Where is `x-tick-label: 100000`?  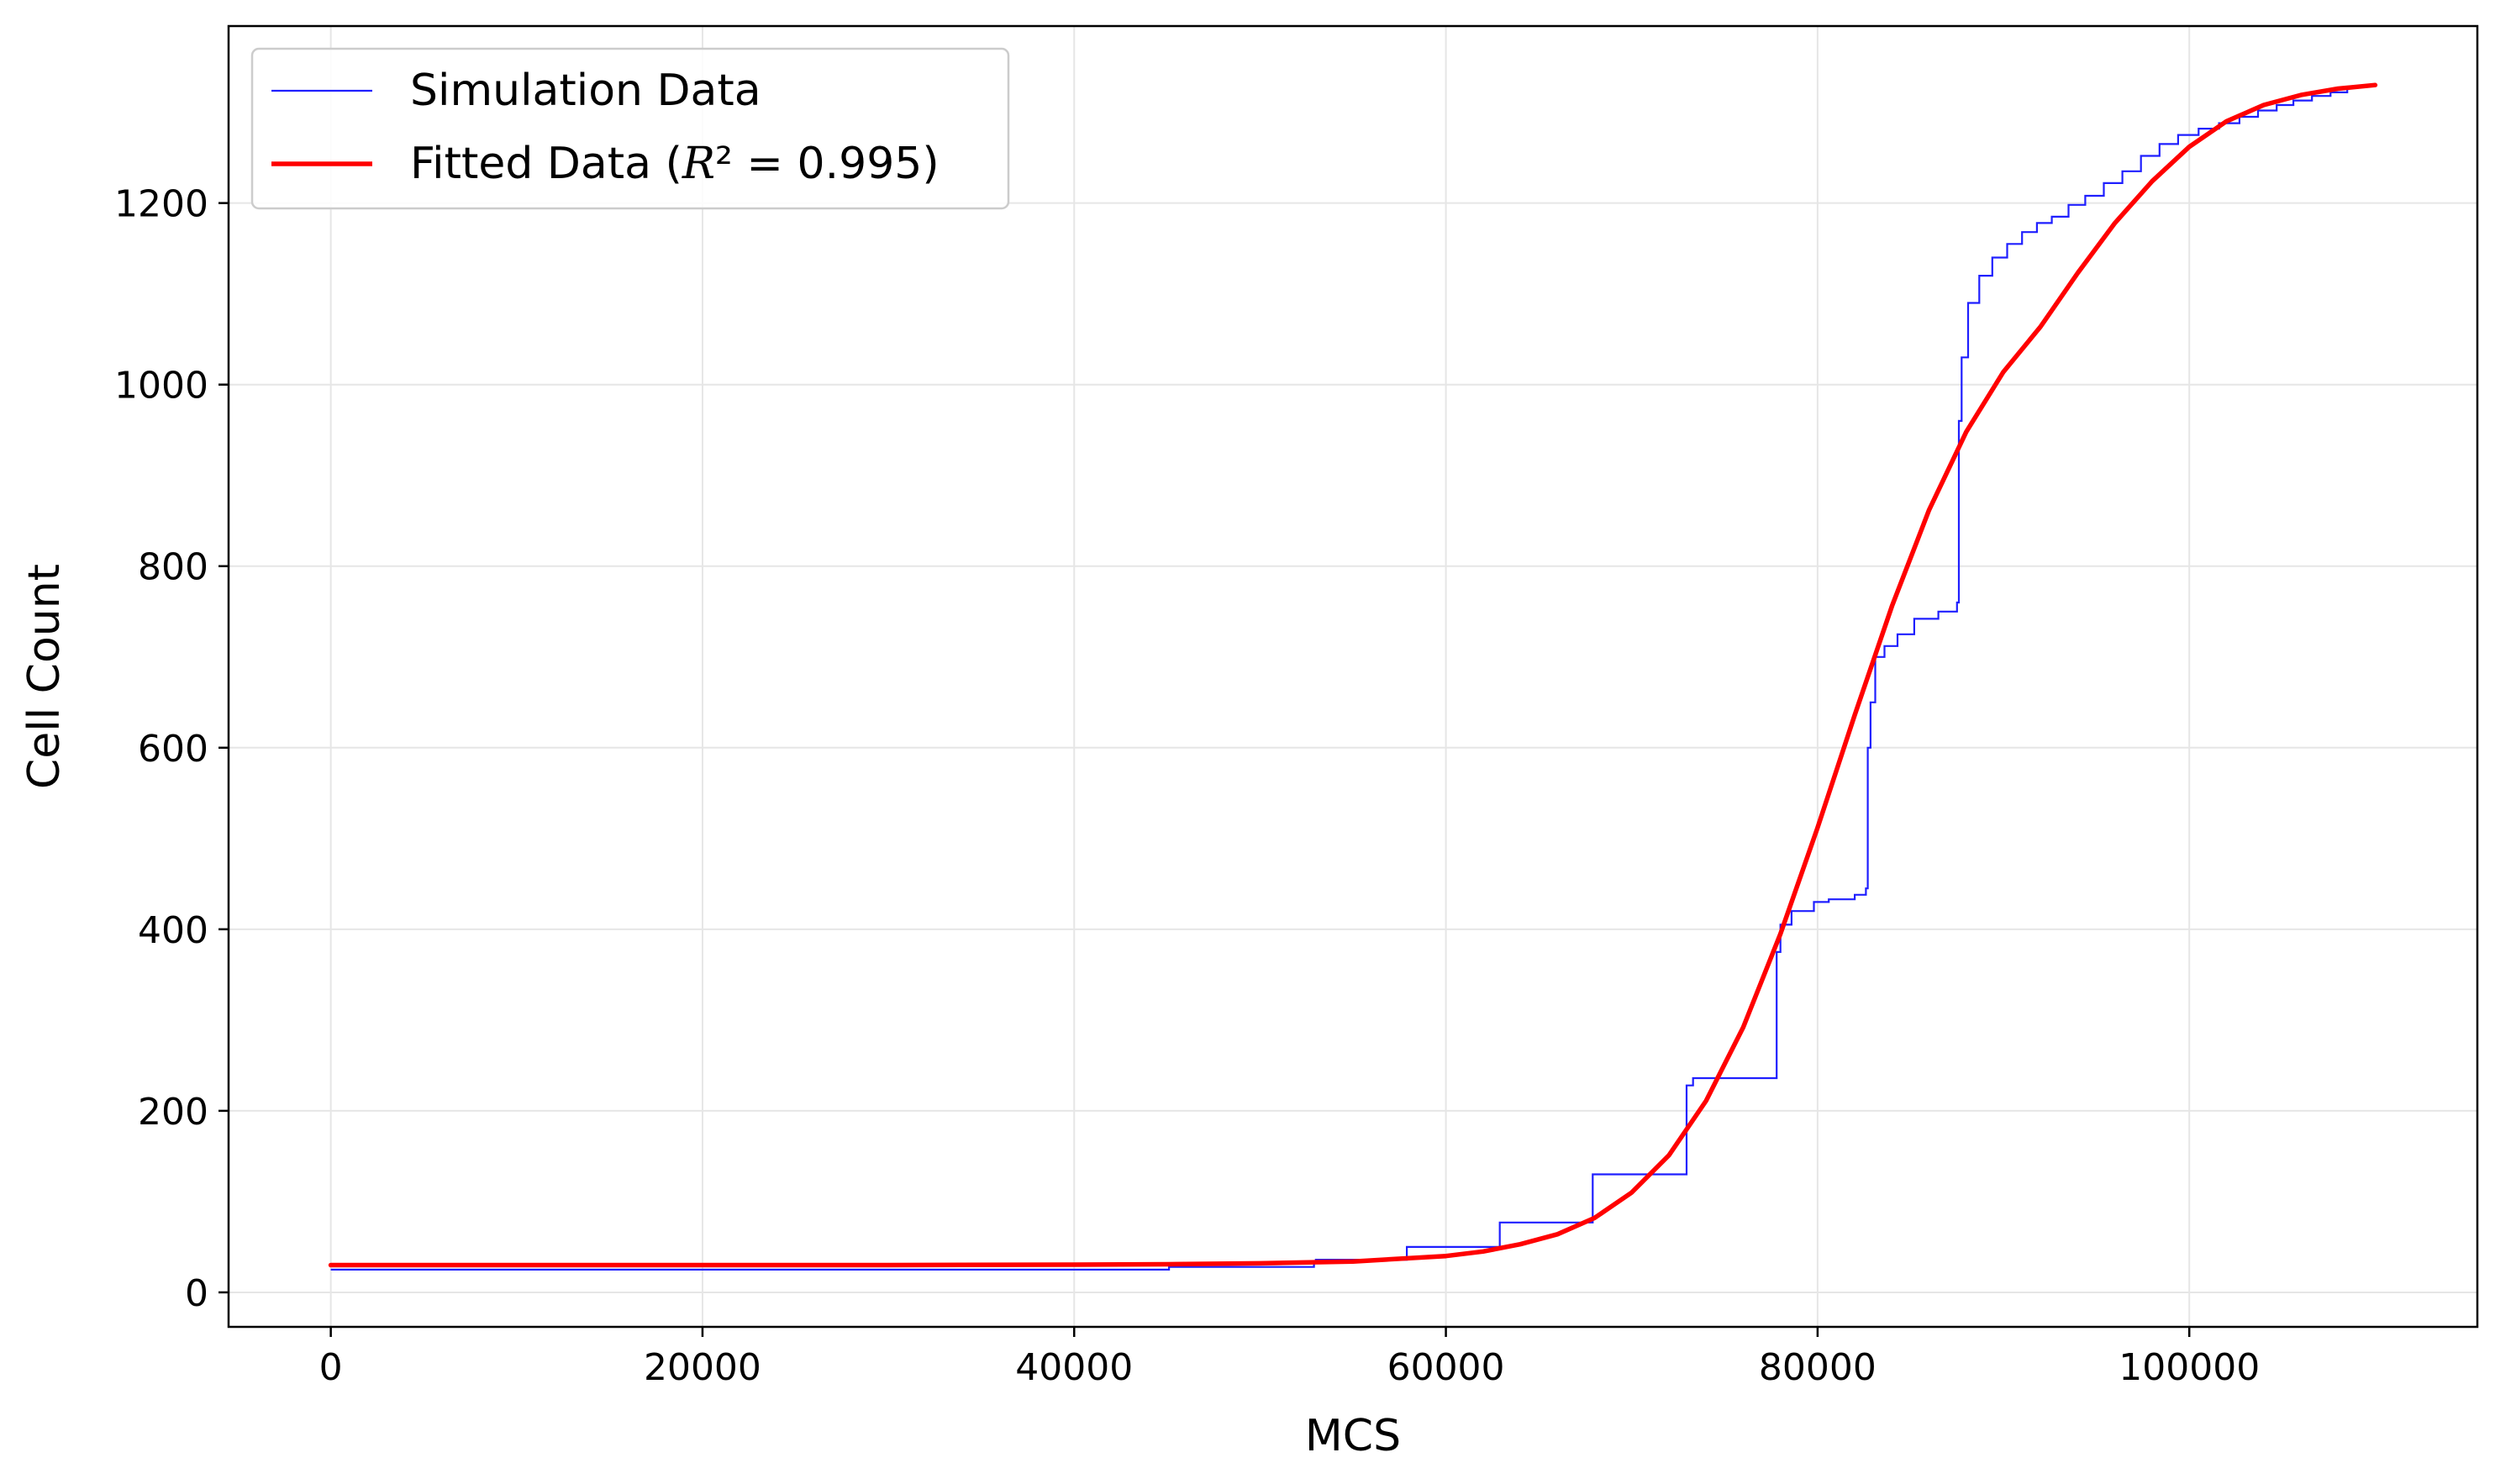
x-tick-label: 100000 is located at coordinates (2190, 1367).